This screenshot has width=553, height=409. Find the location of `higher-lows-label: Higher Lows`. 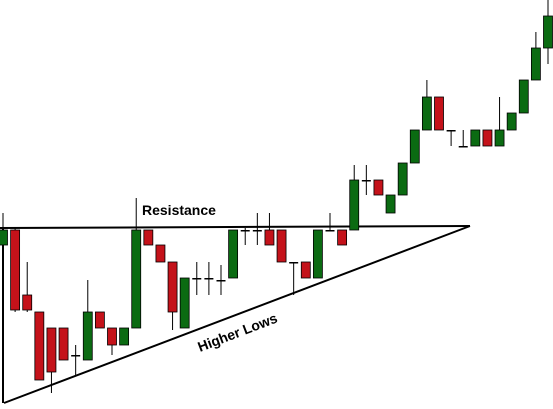

higher-lows-label: Higher Lows is located at coordinates (237, 332).